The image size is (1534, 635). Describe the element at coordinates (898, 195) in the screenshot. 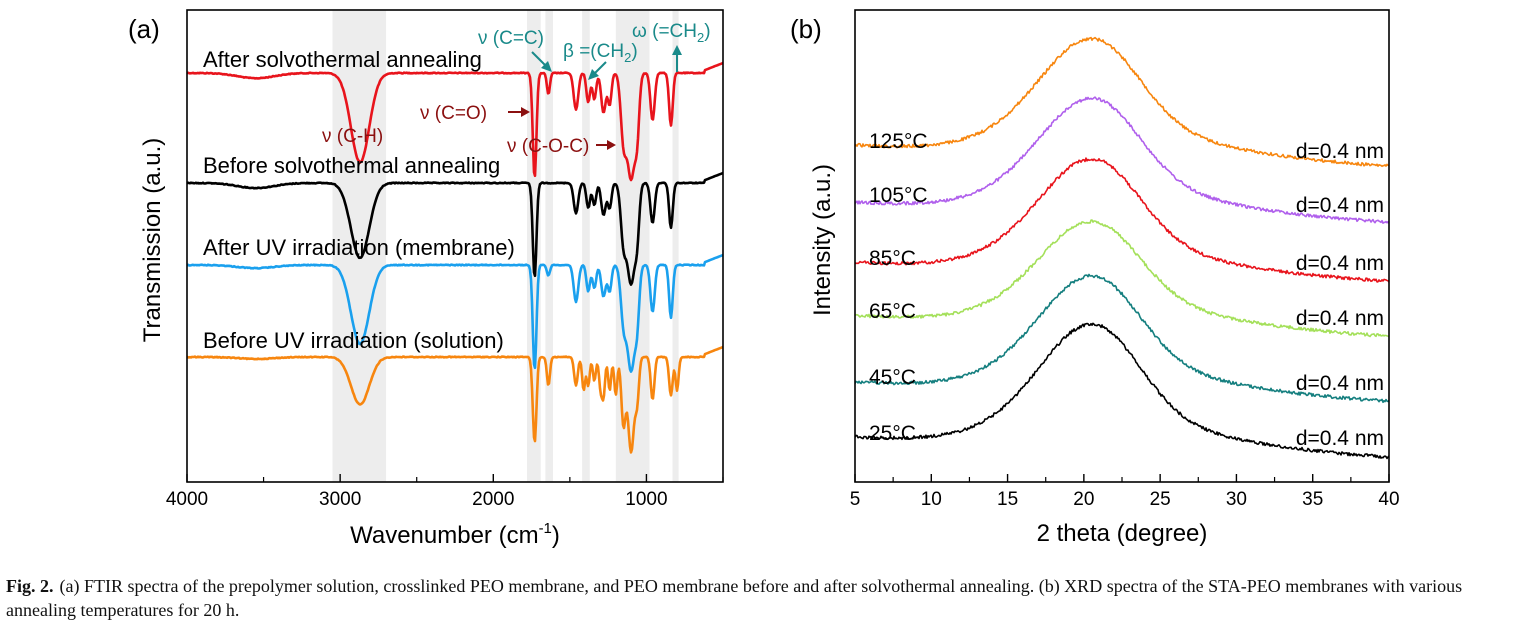

I see `temperature-label: 105°C` at that location.